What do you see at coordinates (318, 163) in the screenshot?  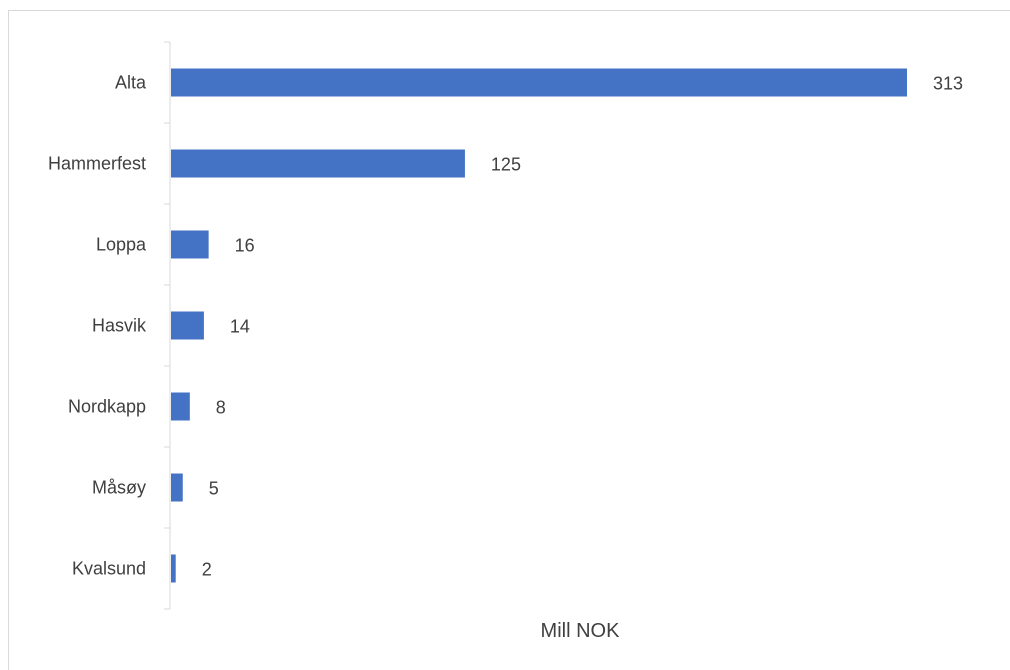 I see `bar-hammerfest` at bounding box center [318, 163].